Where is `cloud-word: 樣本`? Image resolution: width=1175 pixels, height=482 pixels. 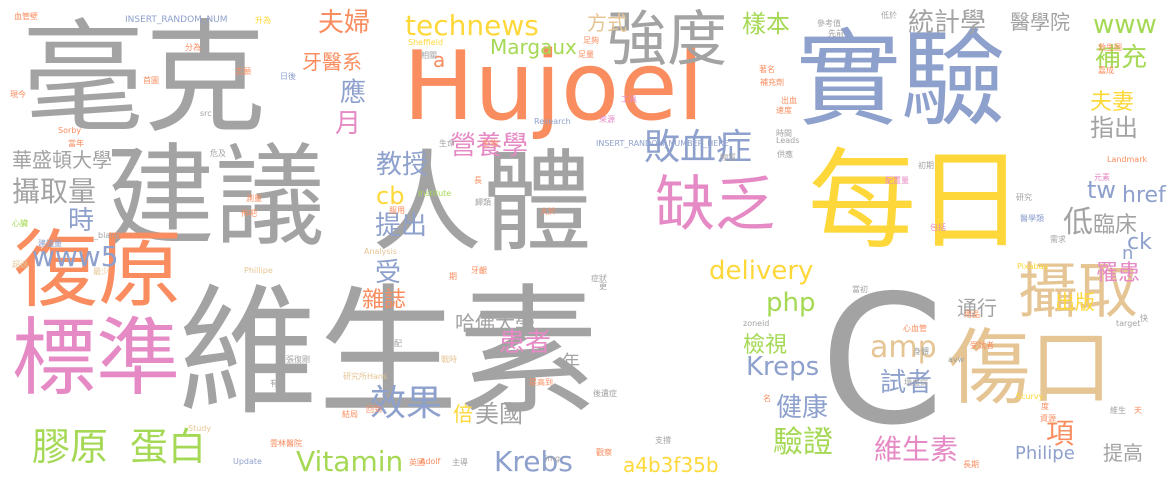 cloud-word: 樣本 is located at coordinates (766, 24).